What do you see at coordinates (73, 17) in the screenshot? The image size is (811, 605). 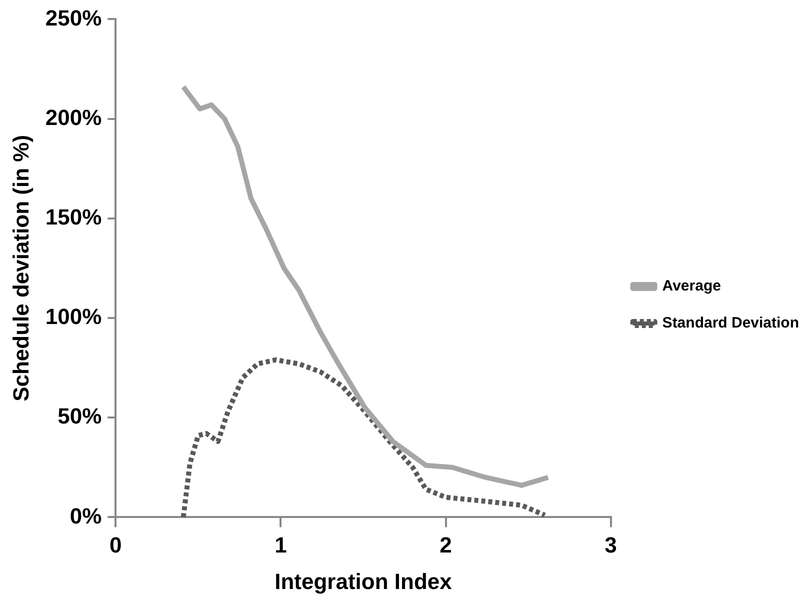 I see `y-tick-label: 250%` at bounding box center [73, 17].